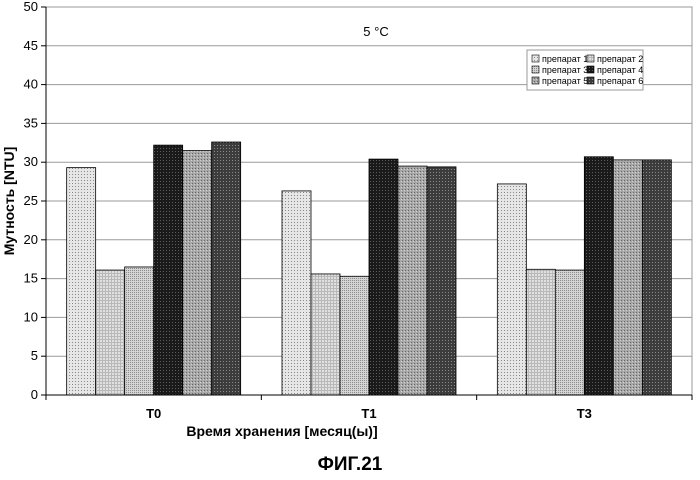 The width and height of the screenshot is (700, 480). What do you see at coordinates (31, 278) in the screenshot?
I see `y-tick-label: 15` at bounding box center [31, 278].